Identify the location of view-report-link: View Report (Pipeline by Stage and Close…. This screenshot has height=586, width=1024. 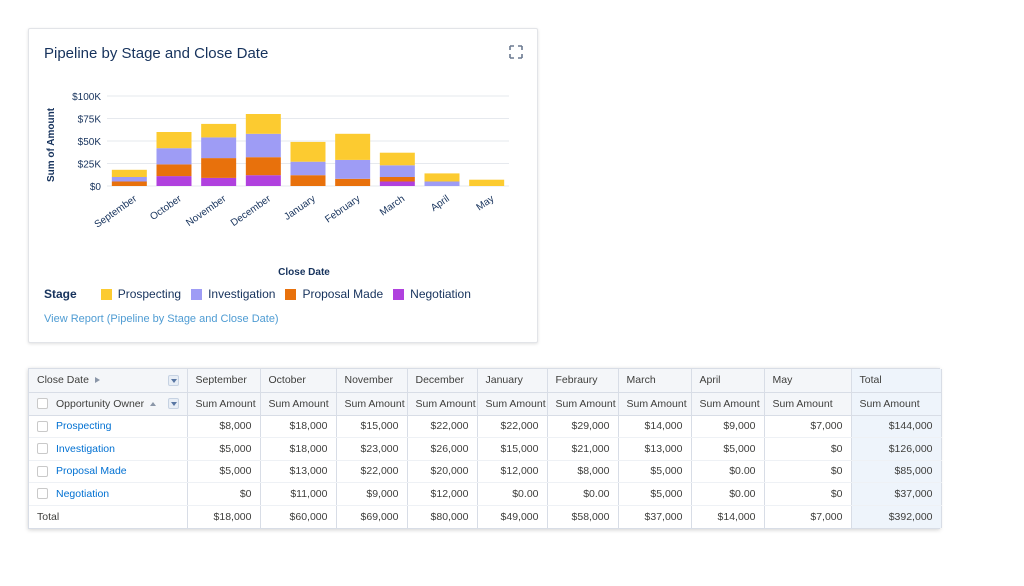
(161, 319).